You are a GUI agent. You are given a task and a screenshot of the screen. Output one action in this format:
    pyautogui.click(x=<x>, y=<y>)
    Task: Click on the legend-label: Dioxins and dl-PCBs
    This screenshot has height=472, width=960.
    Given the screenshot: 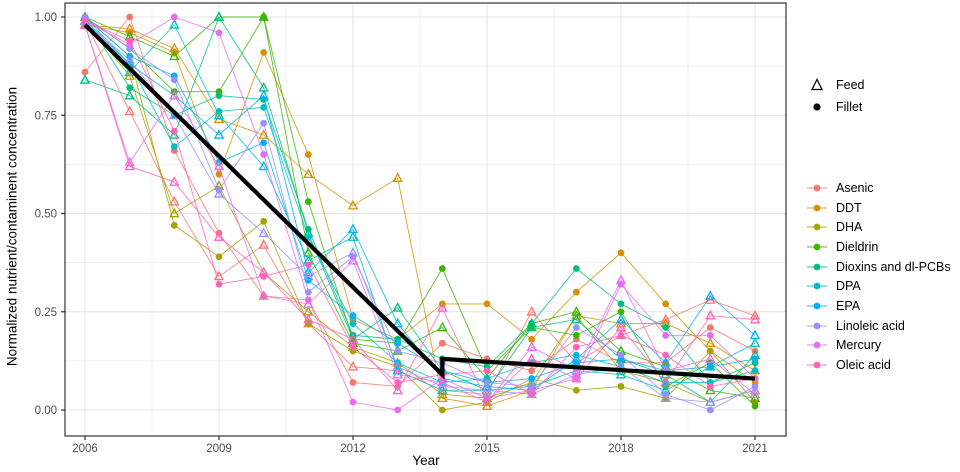 What is the action you would take?
    pyautogui.click(x=893, y=266)
    